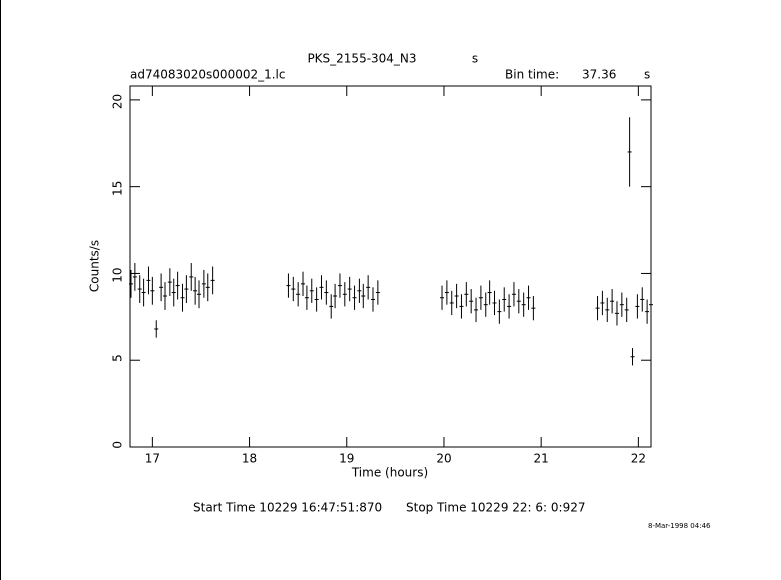 This screenshot has width=781, height=580. What do you see at coordinates (95, 266) in the screenshot?
I see `y-axis-label: Counts/s` at bounding box center [95, 266].